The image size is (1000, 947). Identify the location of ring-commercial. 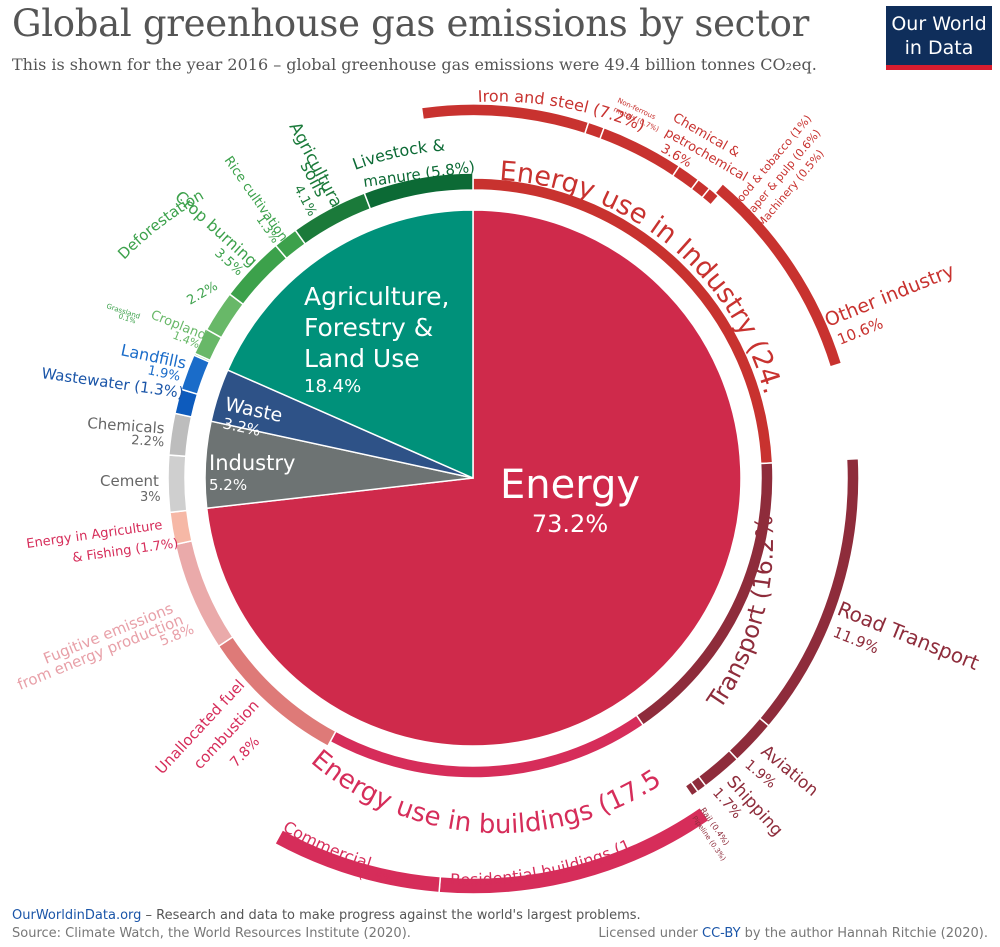
(357, 861).